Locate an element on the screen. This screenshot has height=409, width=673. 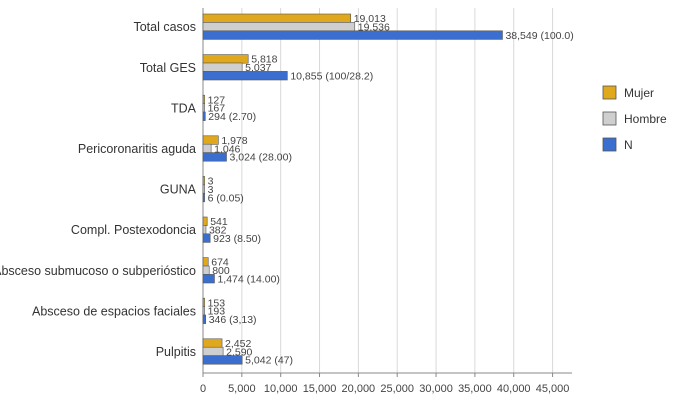
x-tick-label-35000: 35,000 is located at coordinates (475, 389).